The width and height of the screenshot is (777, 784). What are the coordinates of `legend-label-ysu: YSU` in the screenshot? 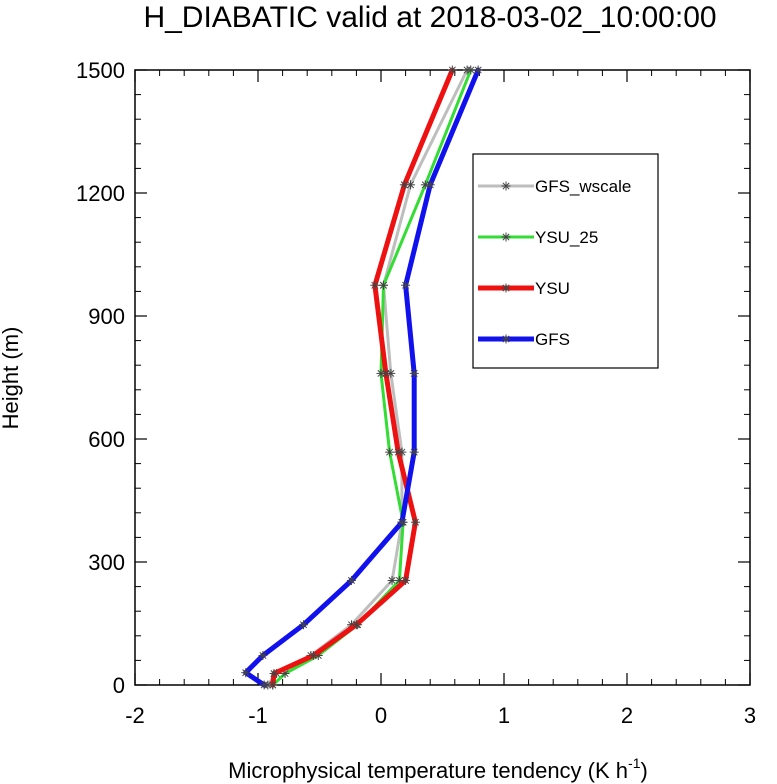 It's located at (552, 288).